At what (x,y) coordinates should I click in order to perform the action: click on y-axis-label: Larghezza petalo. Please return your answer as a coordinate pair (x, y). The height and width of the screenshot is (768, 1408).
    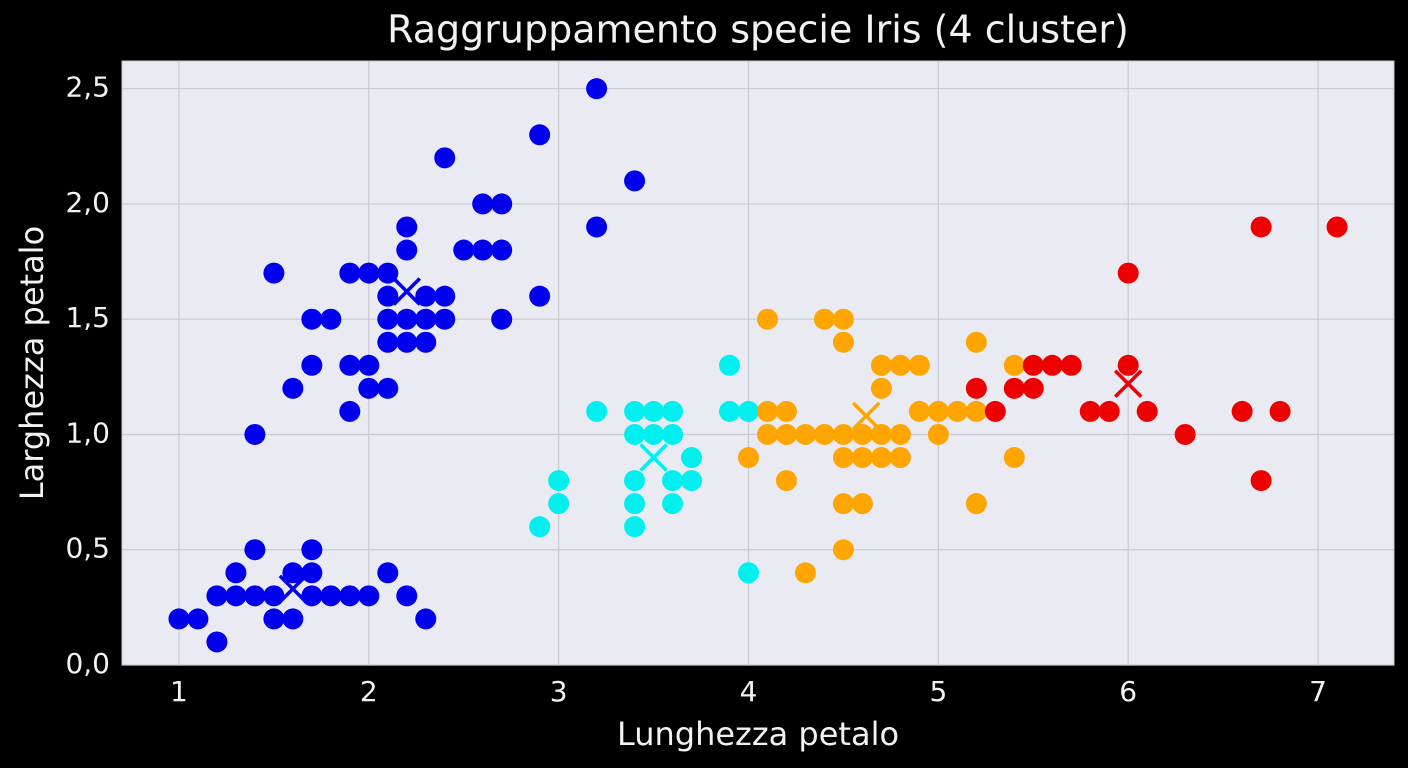
    Looking at the image, I should click on (32, 363).